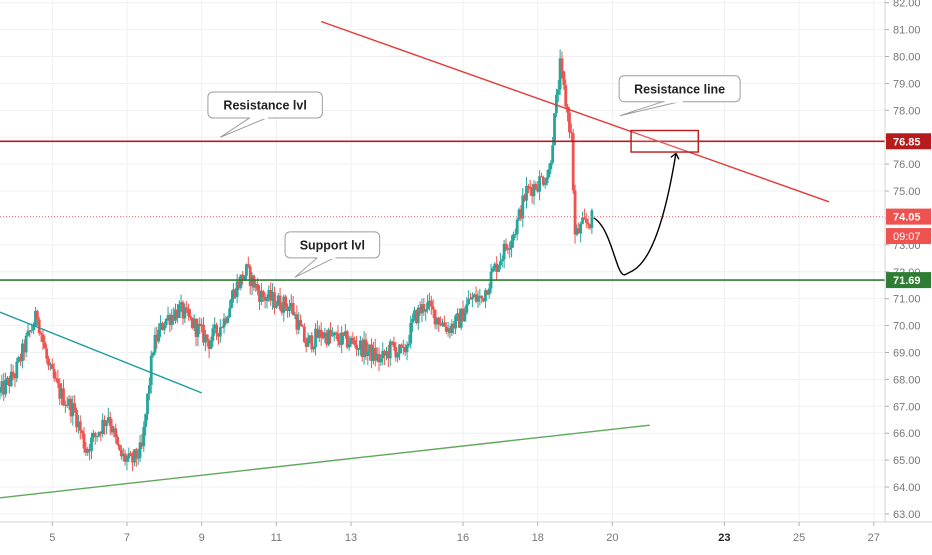  I want to click on price-tick-label: 66.00, so click(907, 434).